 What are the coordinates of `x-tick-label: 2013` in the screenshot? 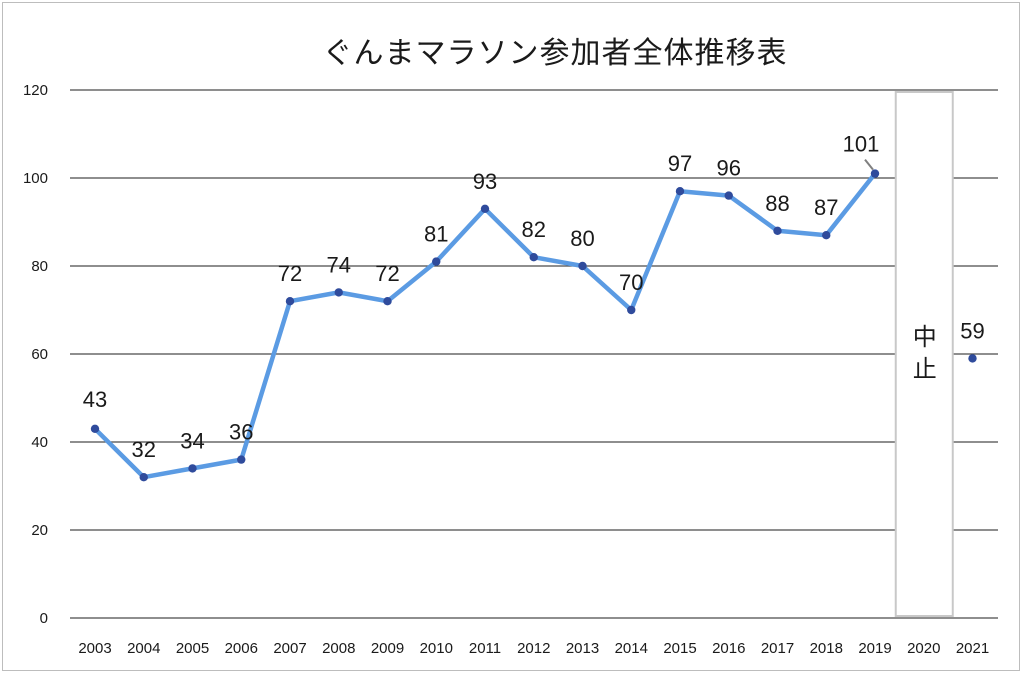 It's located at (582, 648).